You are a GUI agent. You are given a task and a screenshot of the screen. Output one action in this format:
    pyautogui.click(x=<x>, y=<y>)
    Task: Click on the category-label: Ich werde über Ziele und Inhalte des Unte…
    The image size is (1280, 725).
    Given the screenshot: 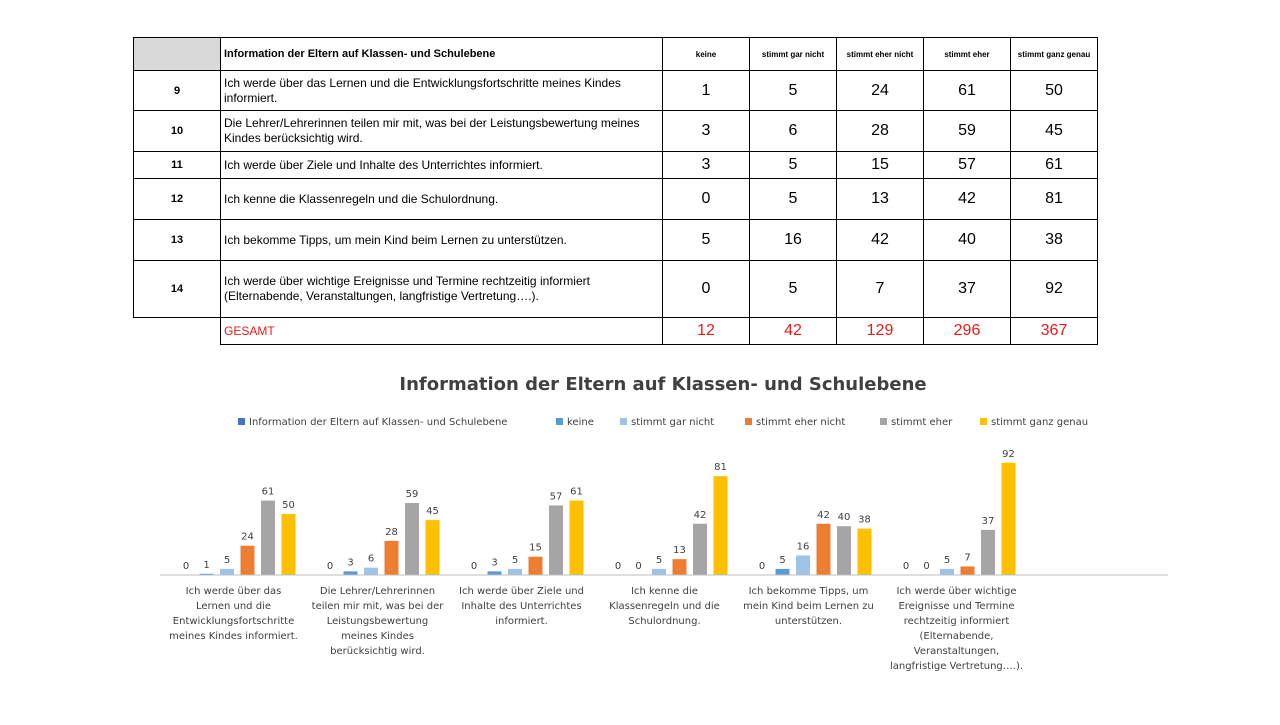 What is the action you would take?
    pyautogui.click(x=521, y=606)
    